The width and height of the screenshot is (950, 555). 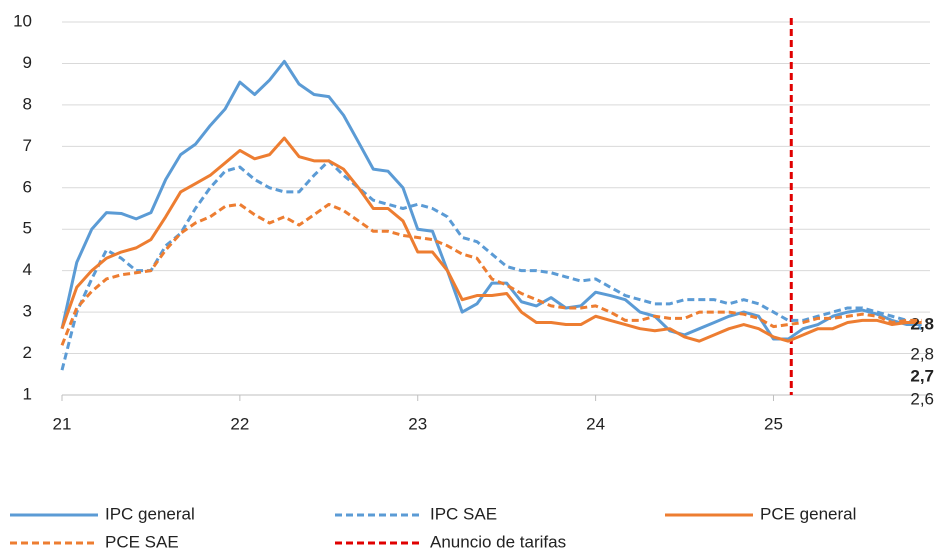 What do you see at coordinates (498, 541) in the screenshot?
I see `legend-label: Anuncio de tarifas` at bounding box center [498, 541].